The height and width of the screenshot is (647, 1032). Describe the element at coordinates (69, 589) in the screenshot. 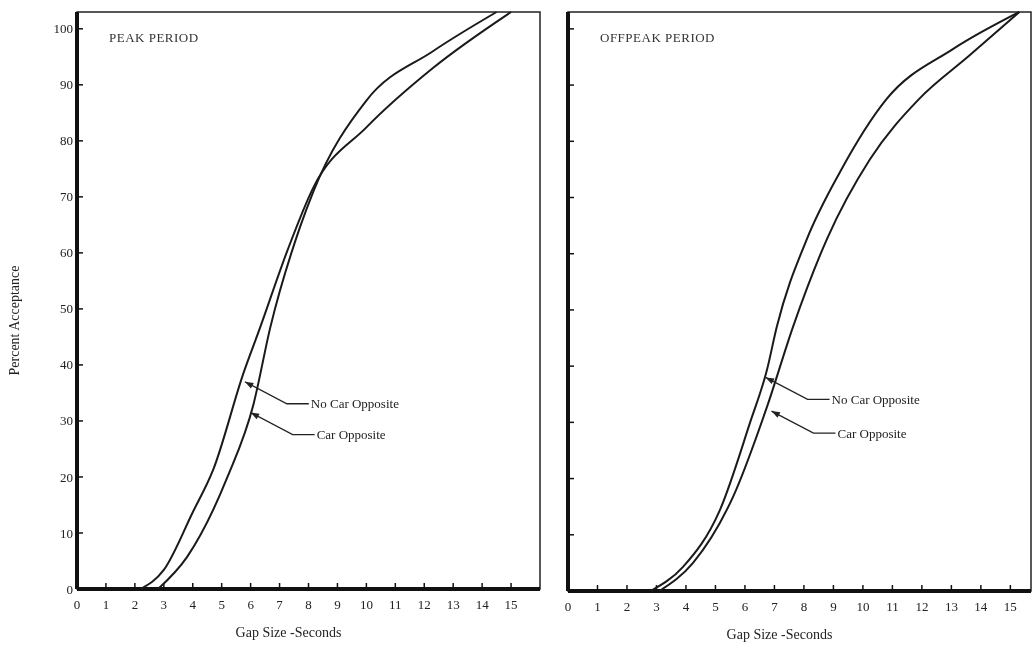

I see `y-tick-label: 0` at that location.